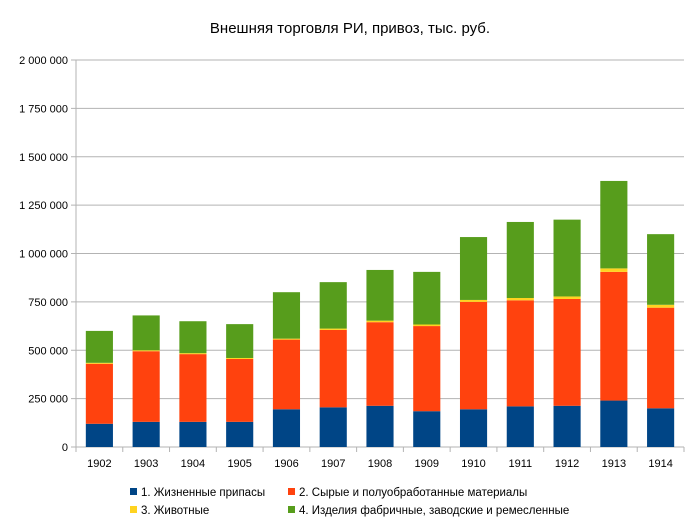 This screenshot has width=700, height=525. I want to click on y-tick-label: 2 000 000, so click(43, 61).